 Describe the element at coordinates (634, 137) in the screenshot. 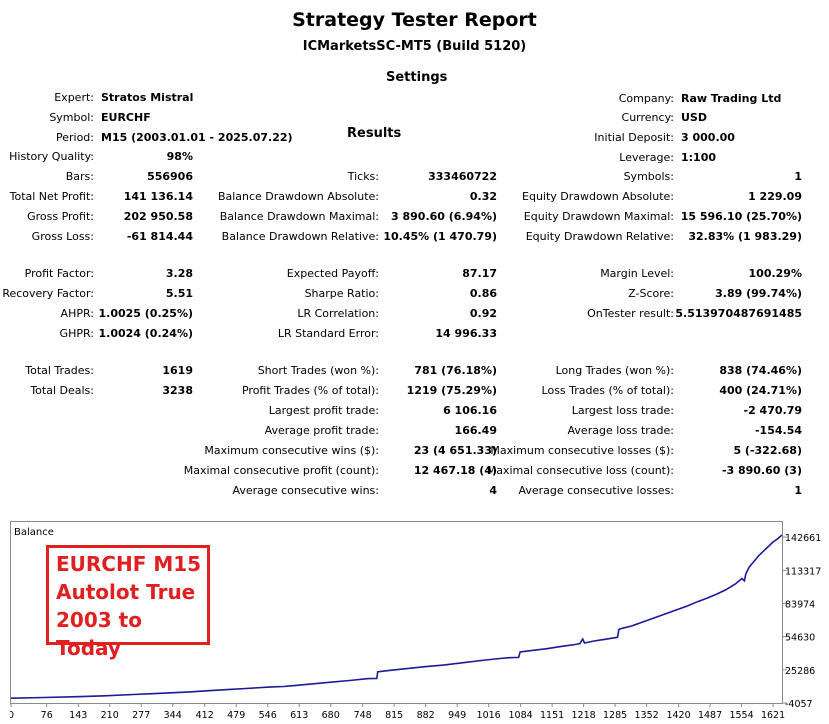

I see `initial-deposit-label: Initial Deposit:` at that location.